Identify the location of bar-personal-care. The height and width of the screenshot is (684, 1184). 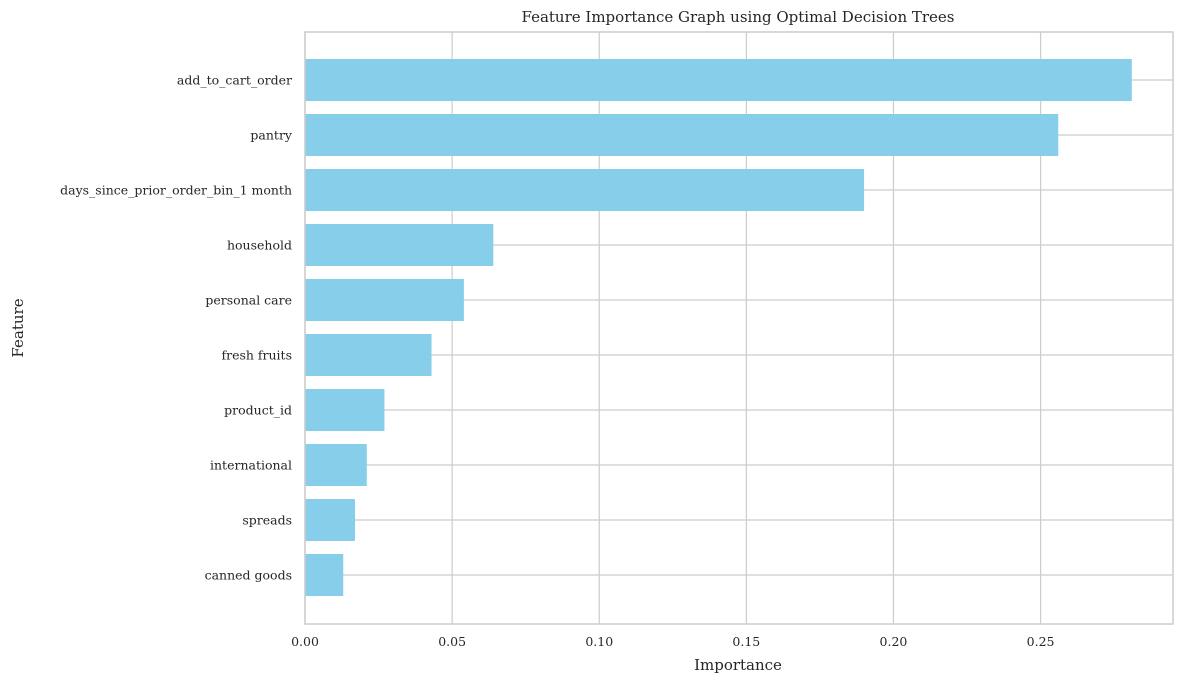
(384, 300).